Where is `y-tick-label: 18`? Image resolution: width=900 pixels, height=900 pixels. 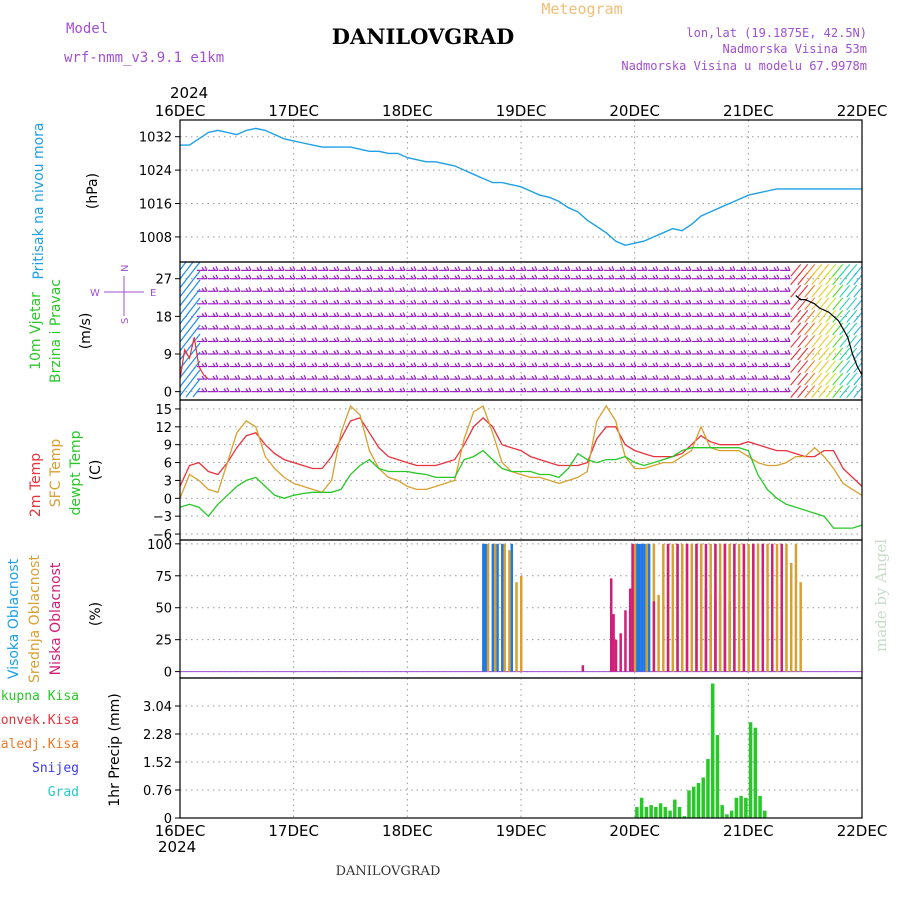
y-tick-label: 18 is located at coordinates (163, 317).